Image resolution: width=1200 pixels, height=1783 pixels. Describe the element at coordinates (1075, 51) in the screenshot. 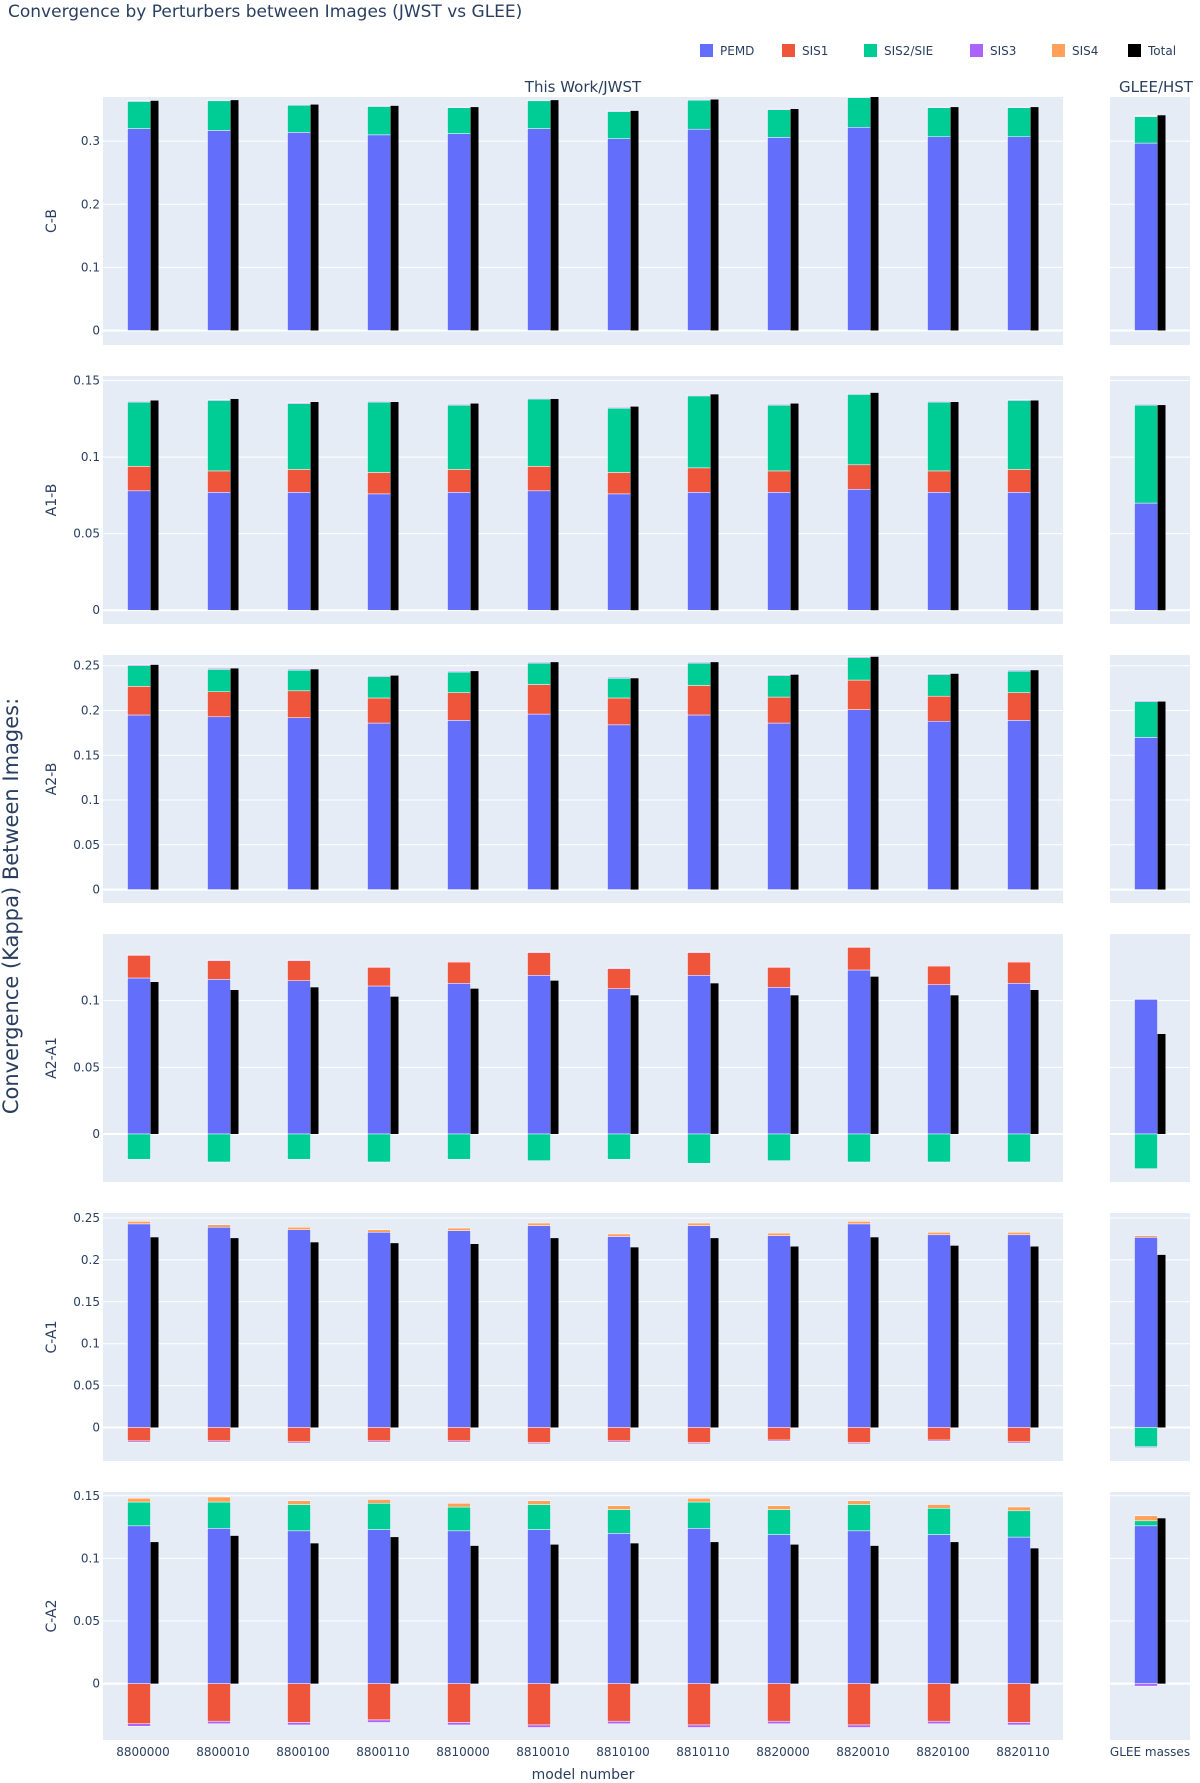

I see `legend-item-sis4: SIS4` at that location.